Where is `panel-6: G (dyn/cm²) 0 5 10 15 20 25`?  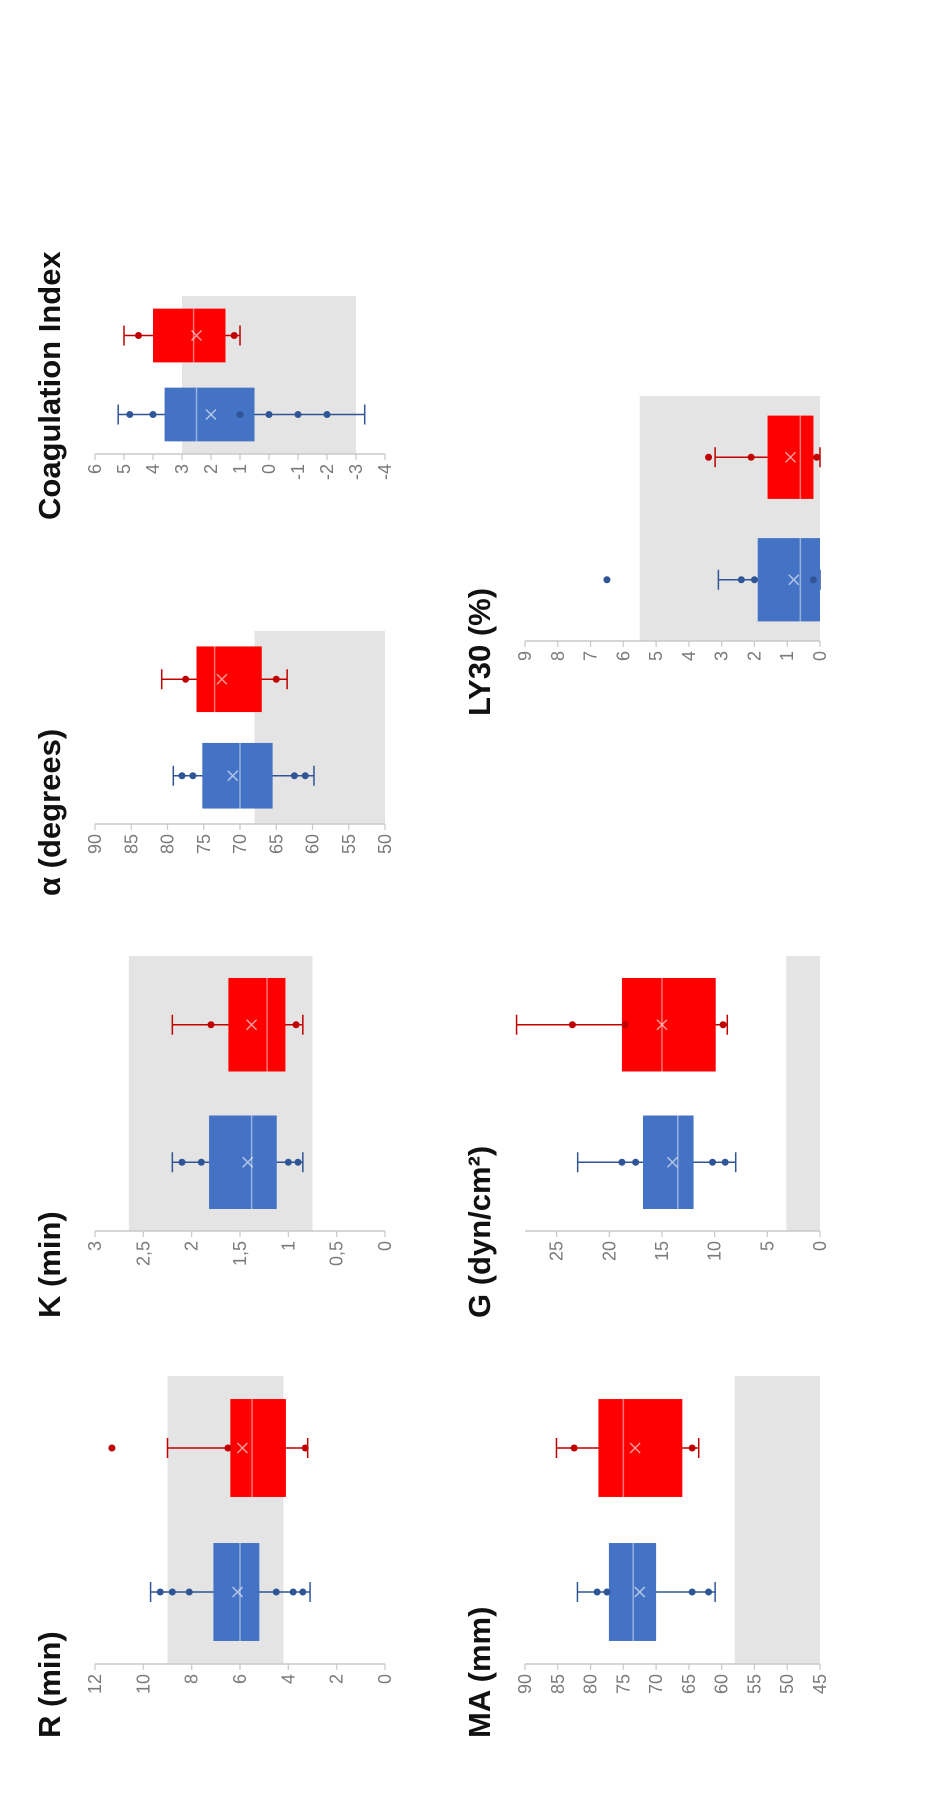 panel-6: G (dyn/cm²) 0 5 10 15 20 25 is located at coordinates (646, 1137).